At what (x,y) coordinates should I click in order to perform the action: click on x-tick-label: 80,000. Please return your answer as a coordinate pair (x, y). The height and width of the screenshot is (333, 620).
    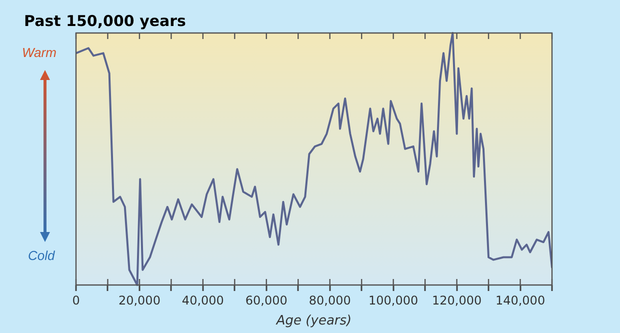
    Looking at the image, I should click on (329, 300).